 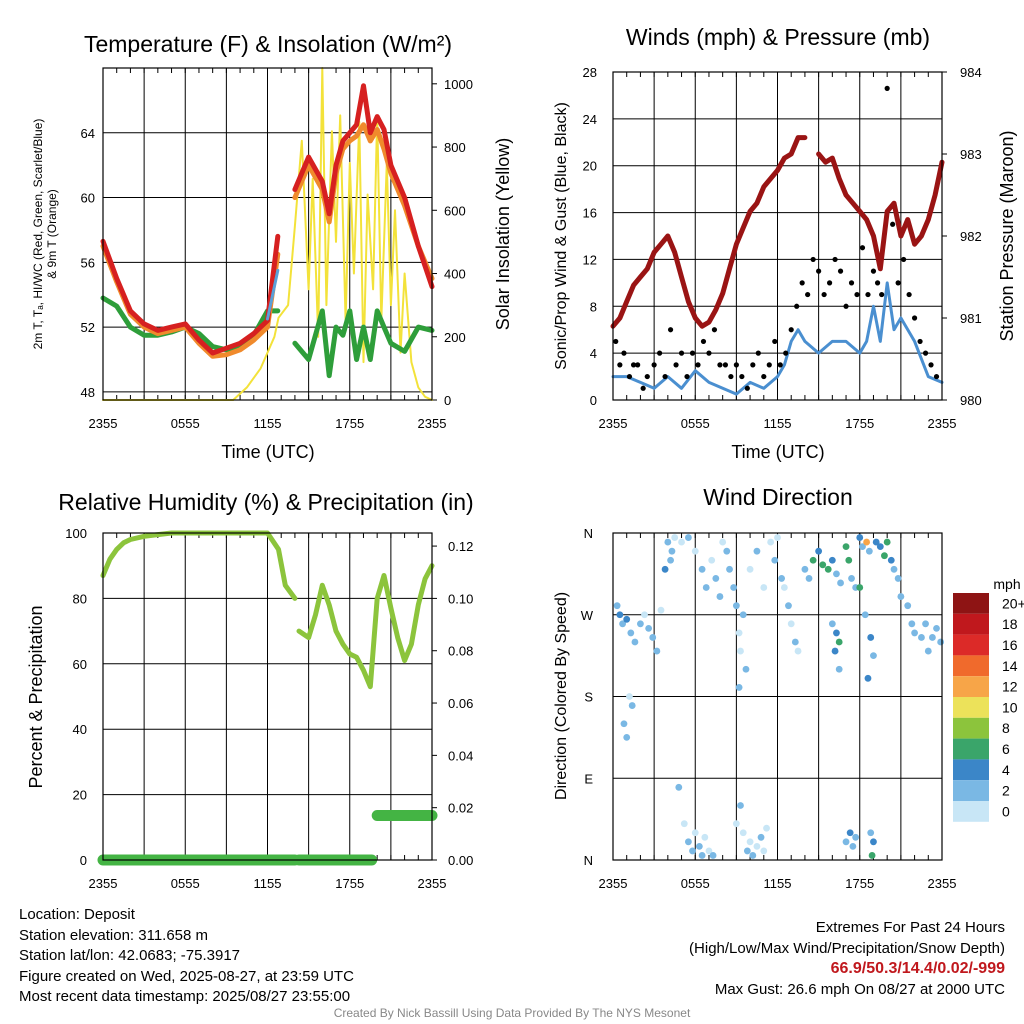 I want to click on y-tick-label: 28, so click(x=590, y=72).